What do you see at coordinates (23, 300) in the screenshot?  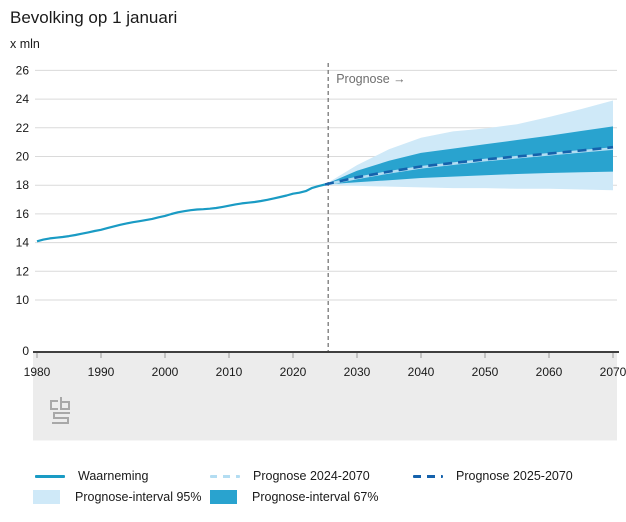 I see `y-tick-label-10: 10` at bounding box center [23, 300].